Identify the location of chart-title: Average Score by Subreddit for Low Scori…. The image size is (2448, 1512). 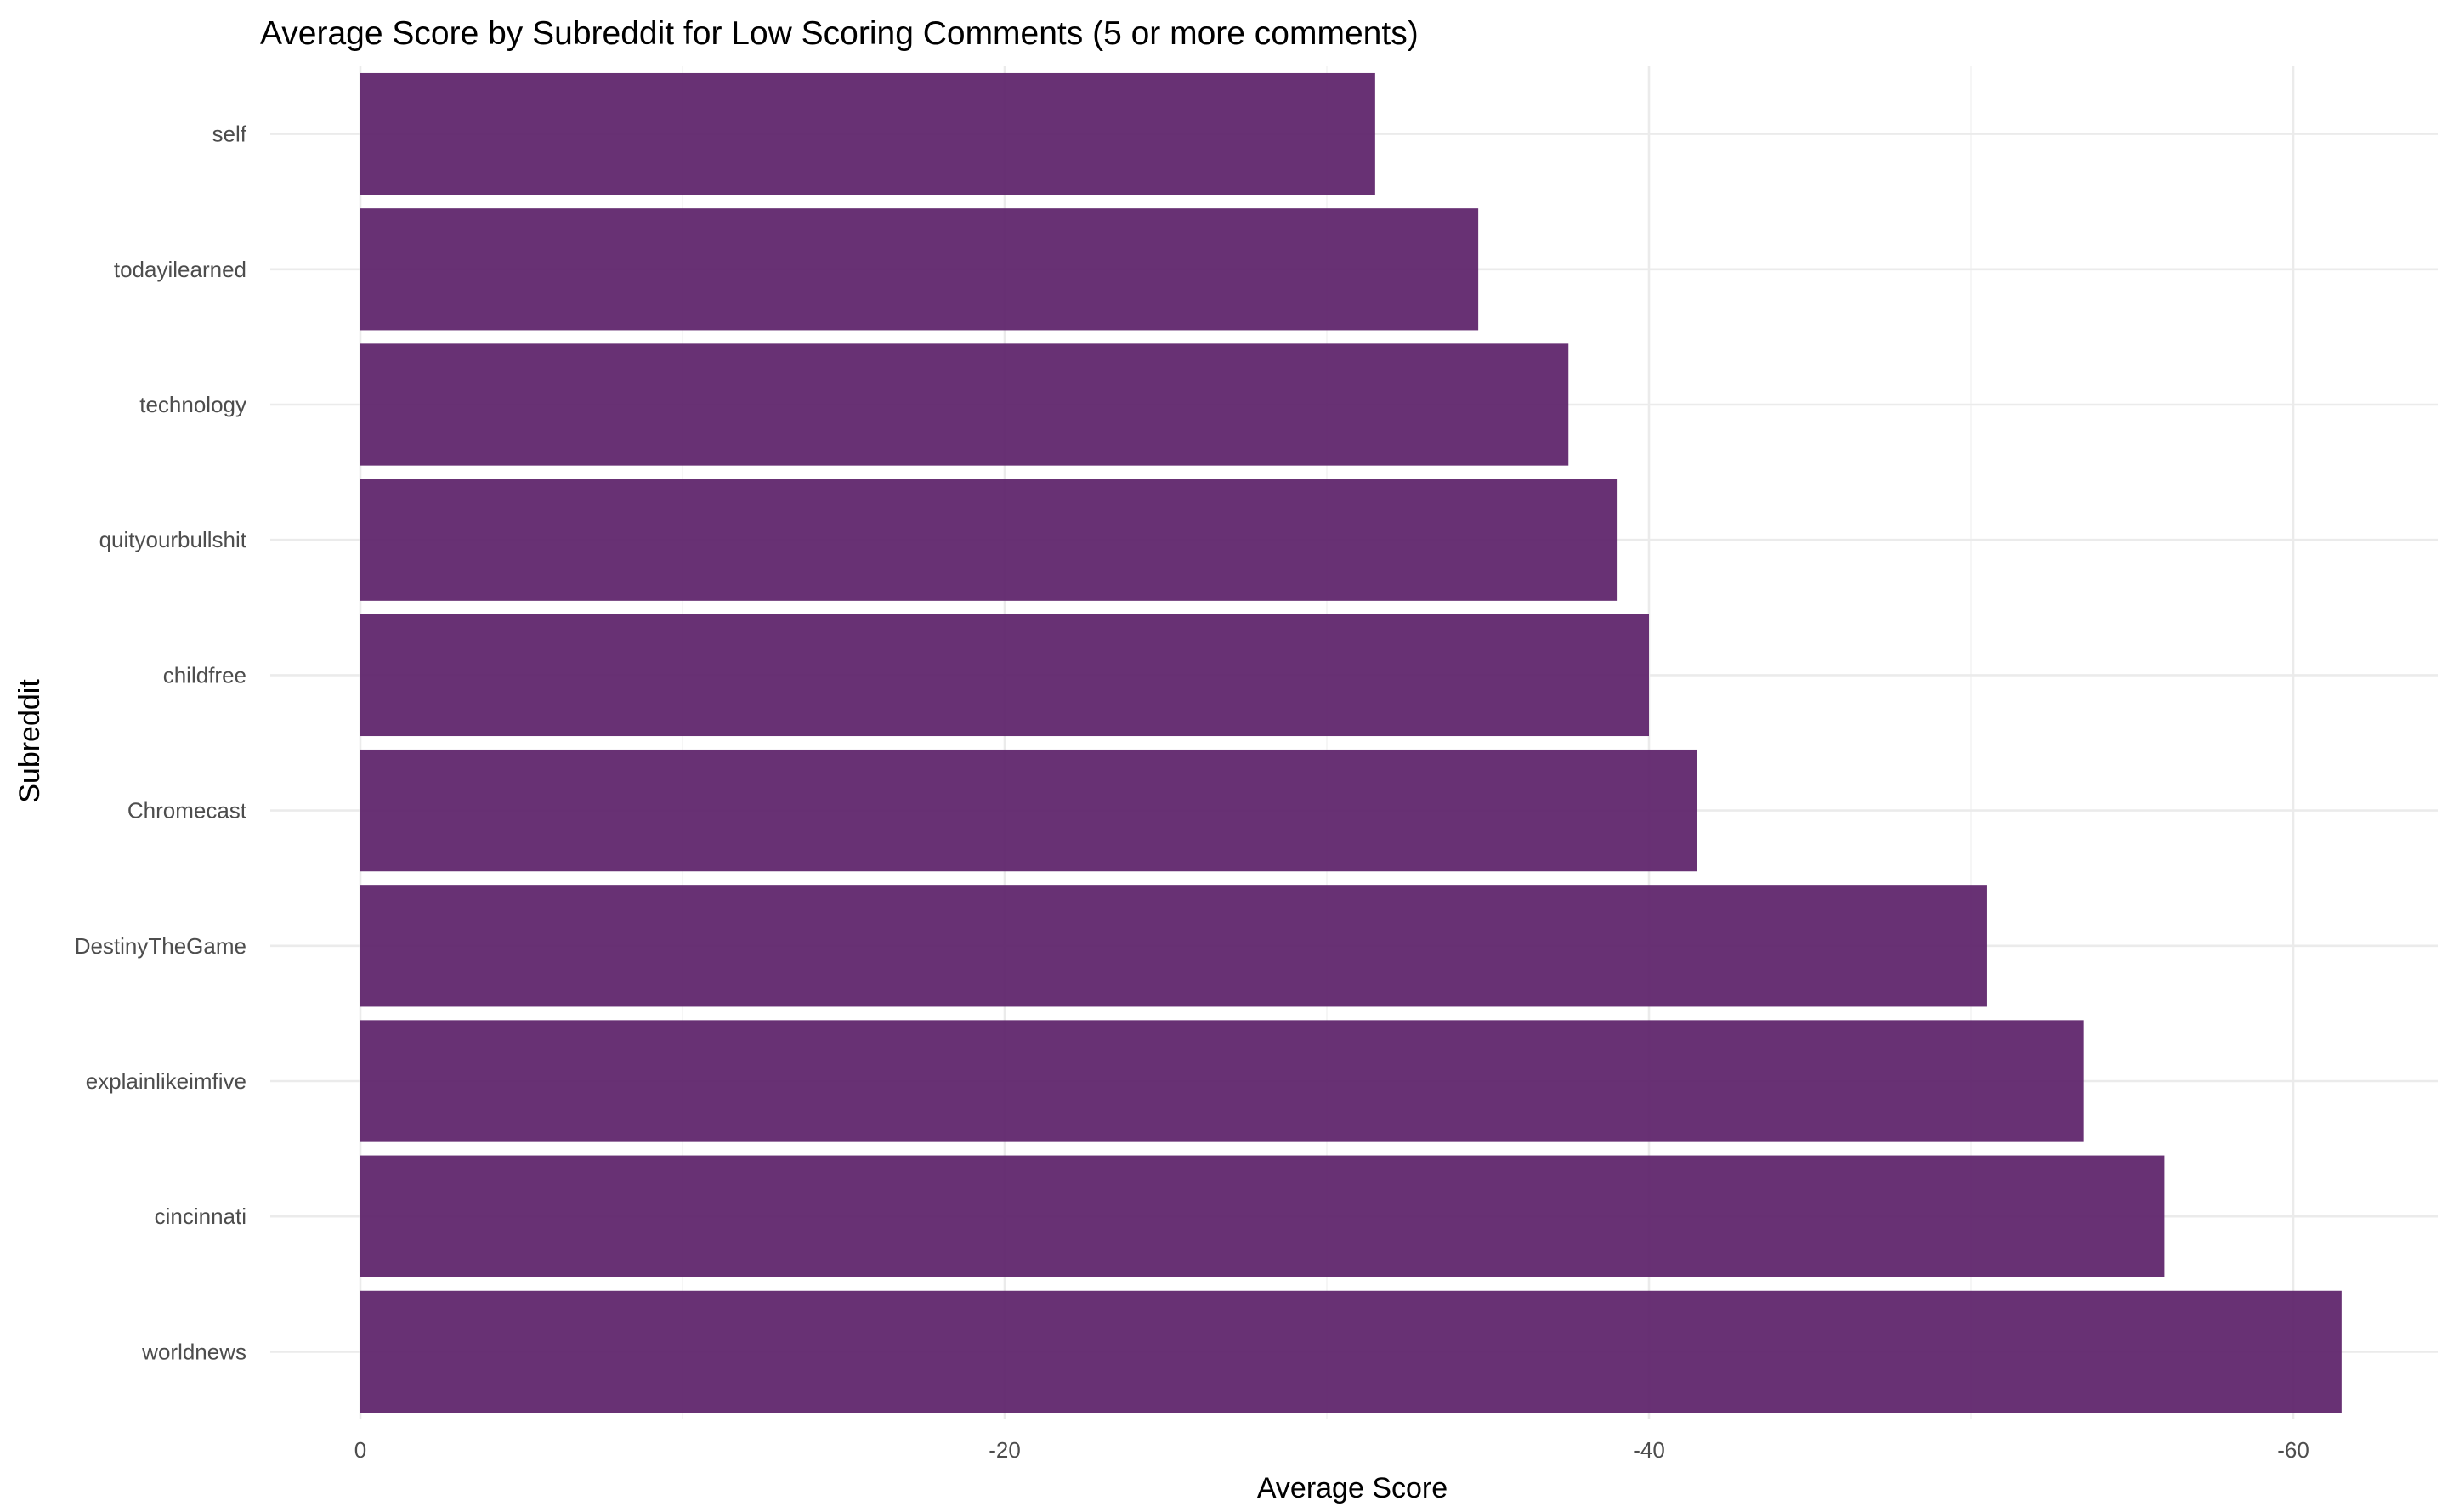
(839, 33).